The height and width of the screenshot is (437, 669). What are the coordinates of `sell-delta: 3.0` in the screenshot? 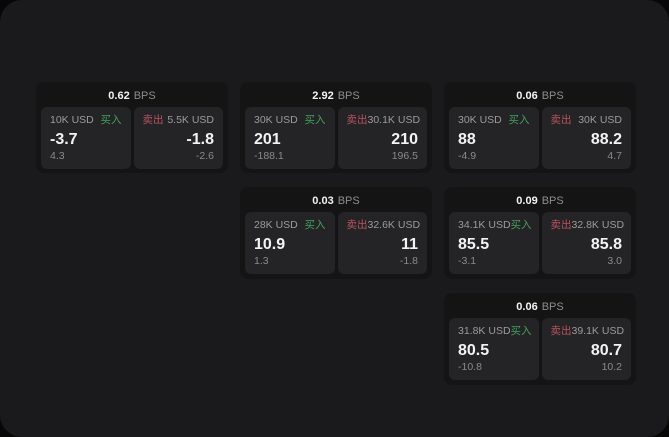 It's located at (614, 261).